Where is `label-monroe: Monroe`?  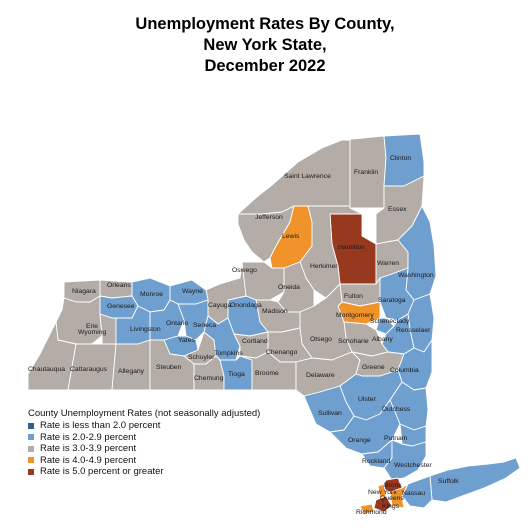 label-monroe: Monroe is located at coordinates (151, 294).